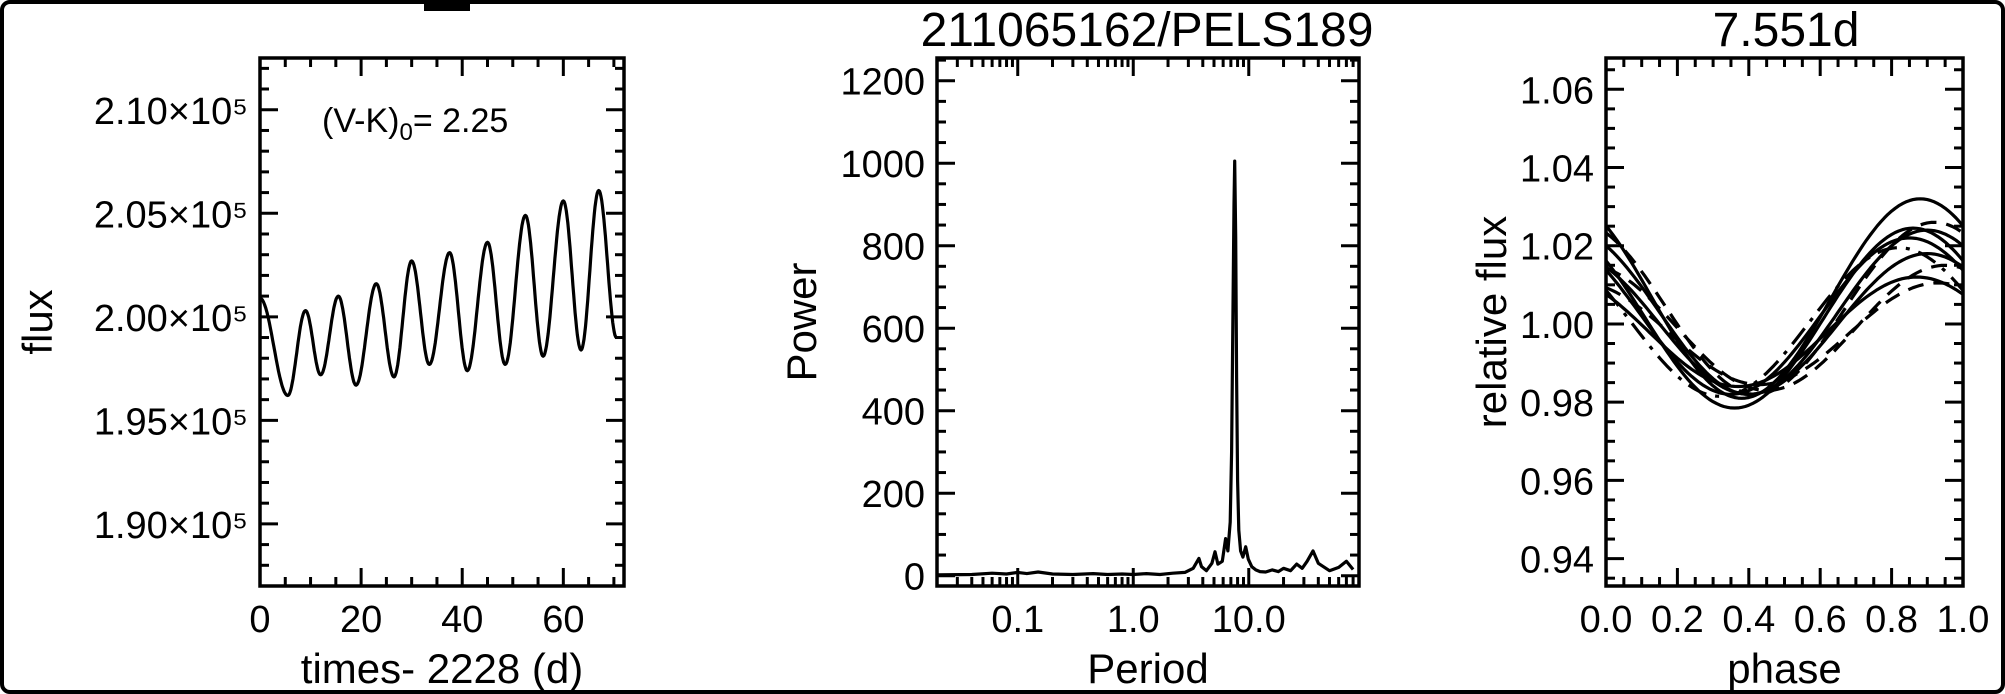 Image resolution: width=2005 pixels, height=694 pixels. Describe the element at coordinates (1557, 326) in the screenshot. I see `svg-text: 1.00` at that location.